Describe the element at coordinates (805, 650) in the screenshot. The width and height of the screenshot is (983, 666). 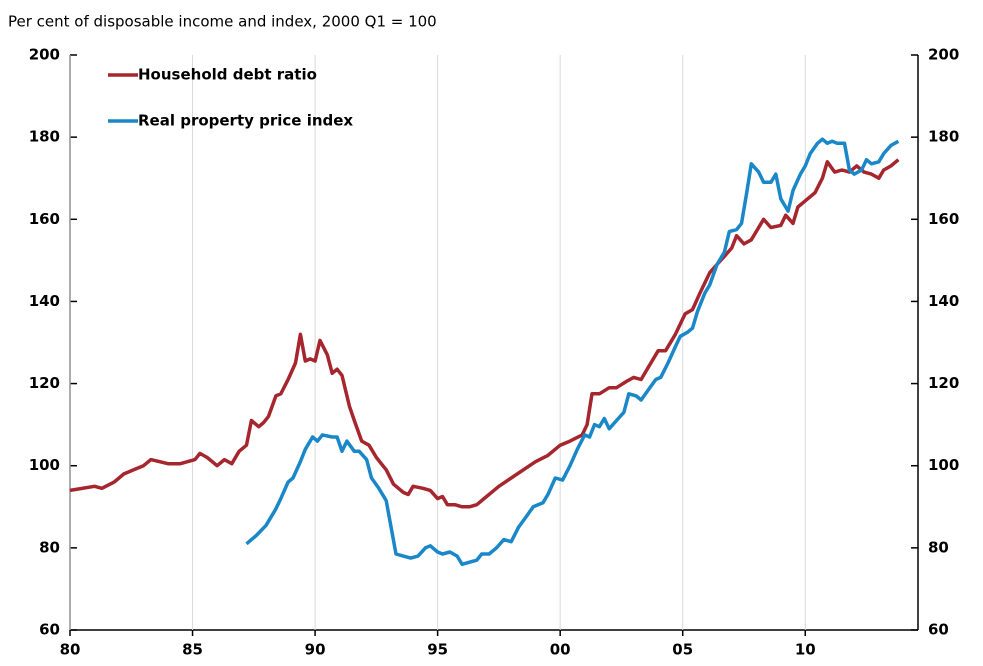
I see `x-tick-label: 10` at that location.